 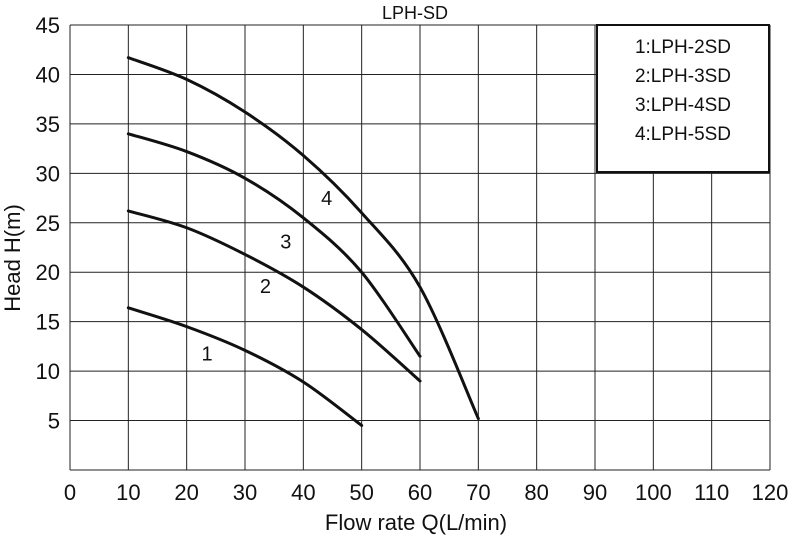 I want to click on y-tick-labels: 5 10 15 20 25 30 35 40 45, so click(x=48, y=223).